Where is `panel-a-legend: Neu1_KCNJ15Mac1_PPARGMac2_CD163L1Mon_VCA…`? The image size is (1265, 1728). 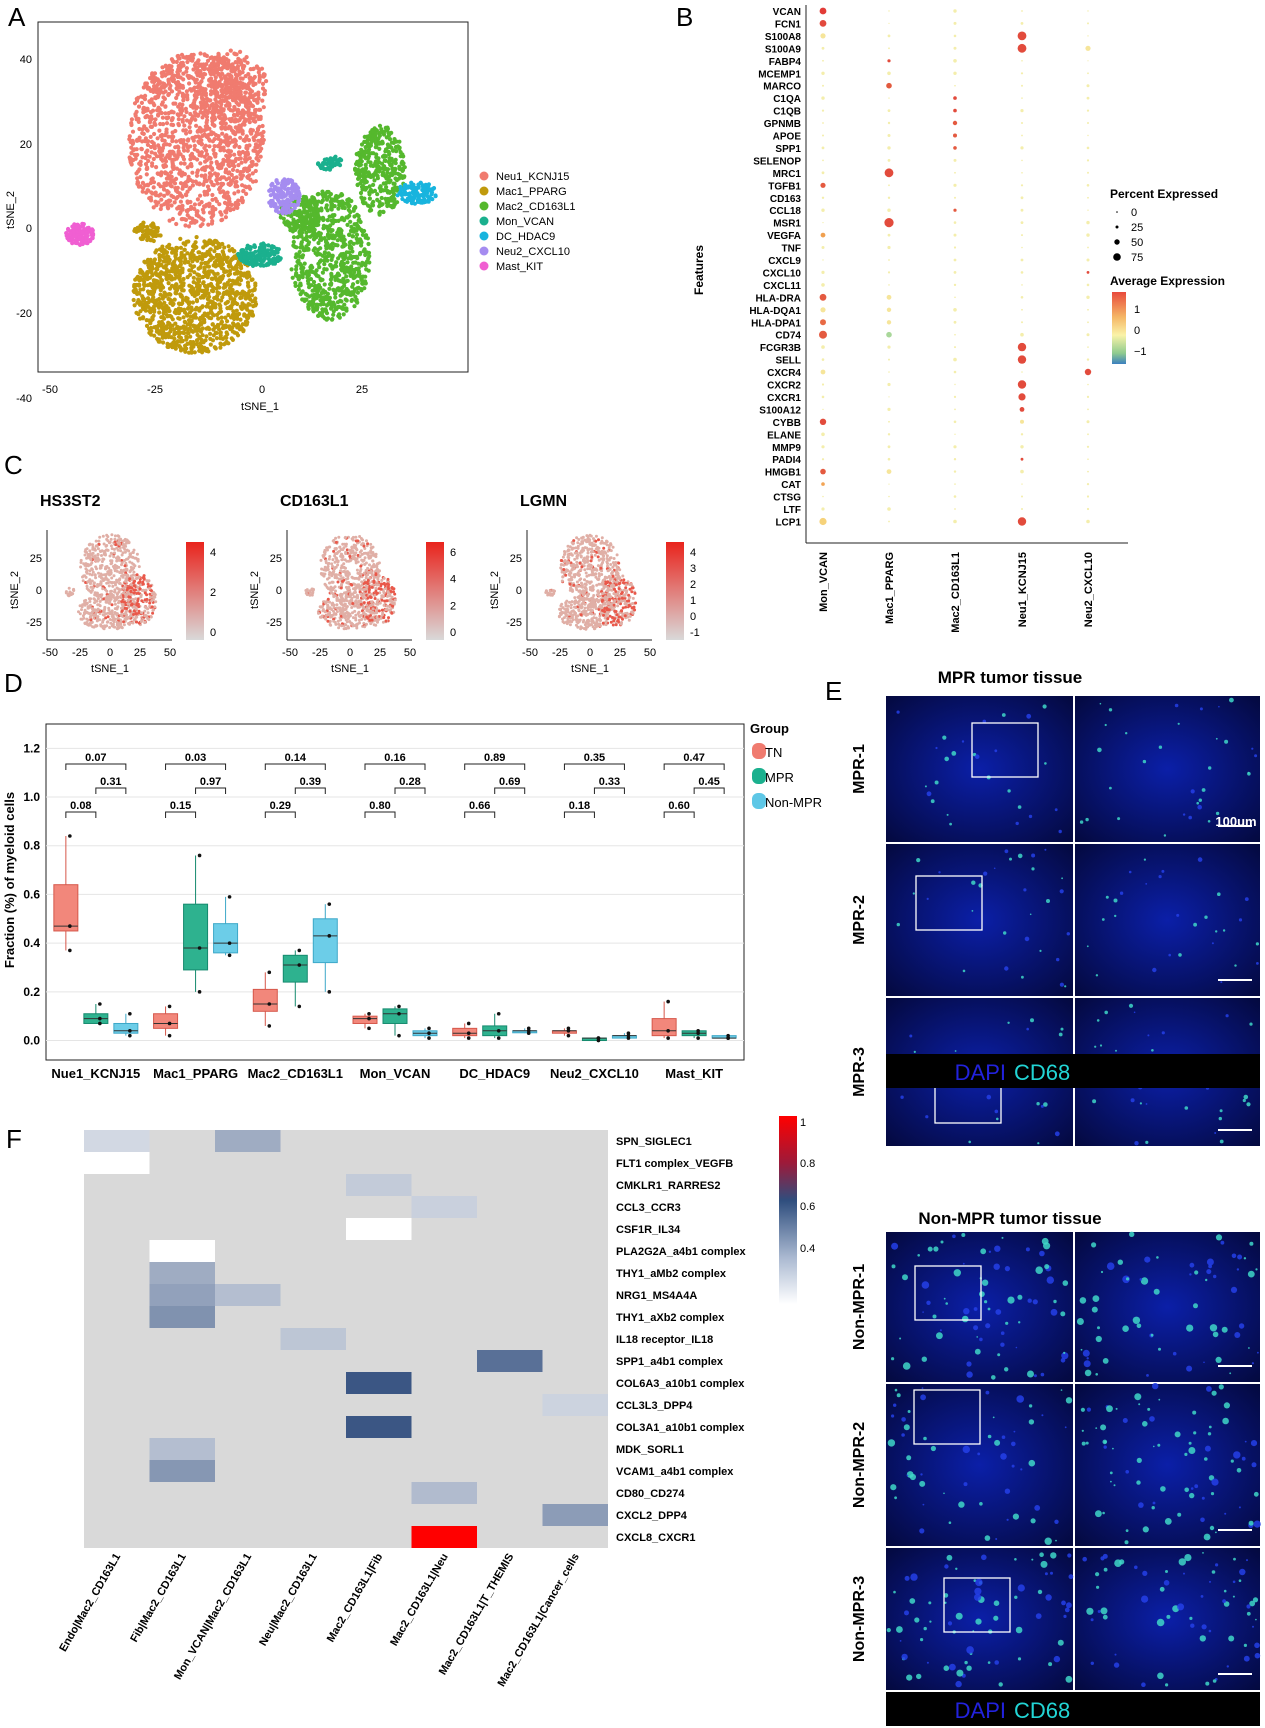 panel-a-legend: Neu1_KCNJ15Mac1_PPARGMac2_CD163L1Mon_VCA… is located at coordinates (527, 222).